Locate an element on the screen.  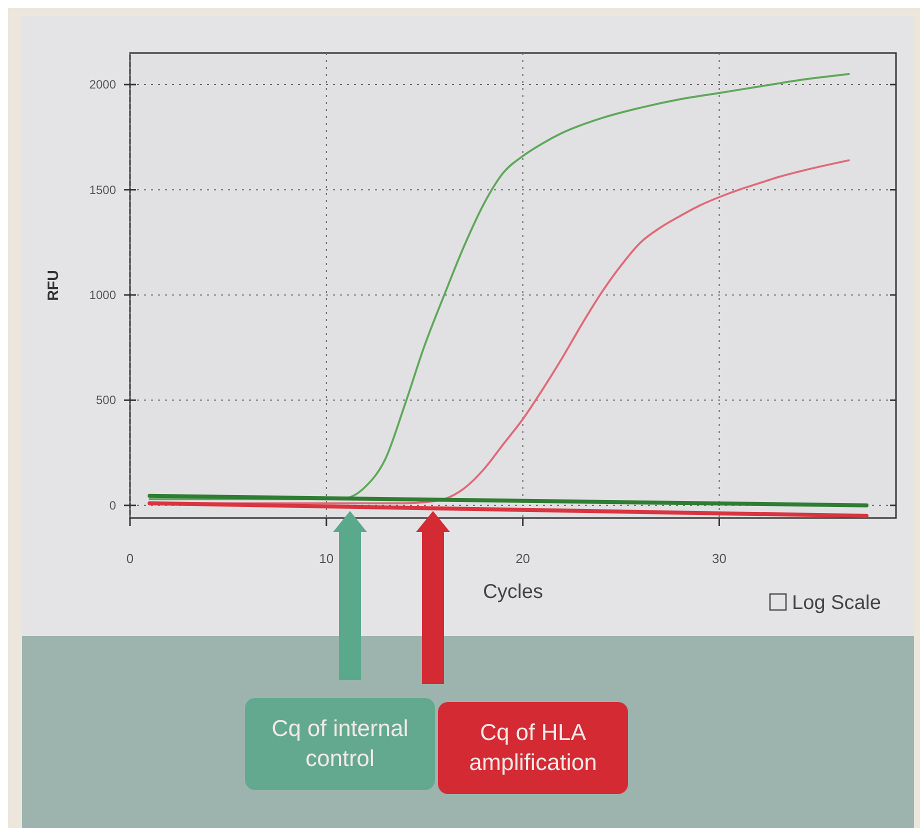
x-tick-label: 0 is located at coordinates (130, 558).